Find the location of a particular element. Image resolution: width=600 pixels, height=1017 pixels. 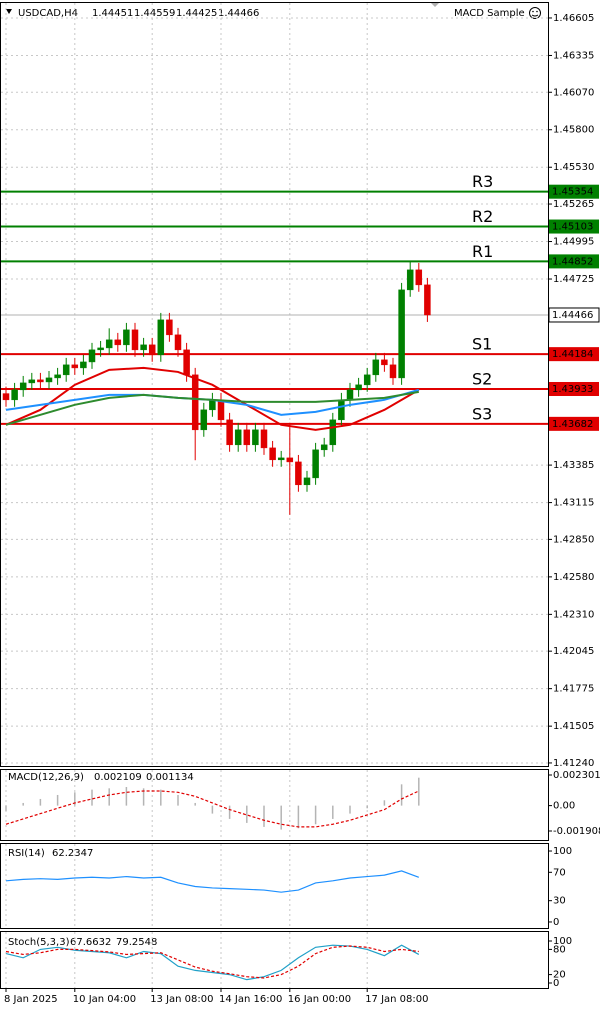

macd-value: 0.002109 is located at coordinates (118, 777).